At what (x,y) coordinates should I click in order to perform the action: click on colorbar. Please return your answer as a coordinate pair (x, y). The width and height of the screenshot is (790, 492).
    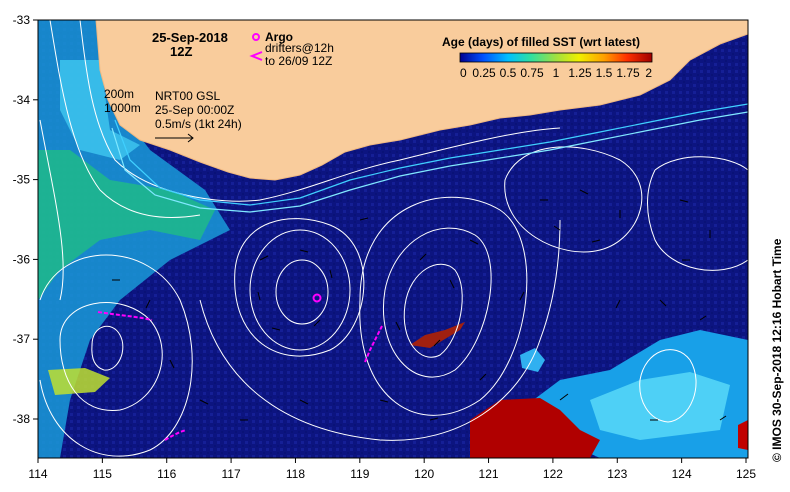
    Looking at the image, I should click on (556, 57).